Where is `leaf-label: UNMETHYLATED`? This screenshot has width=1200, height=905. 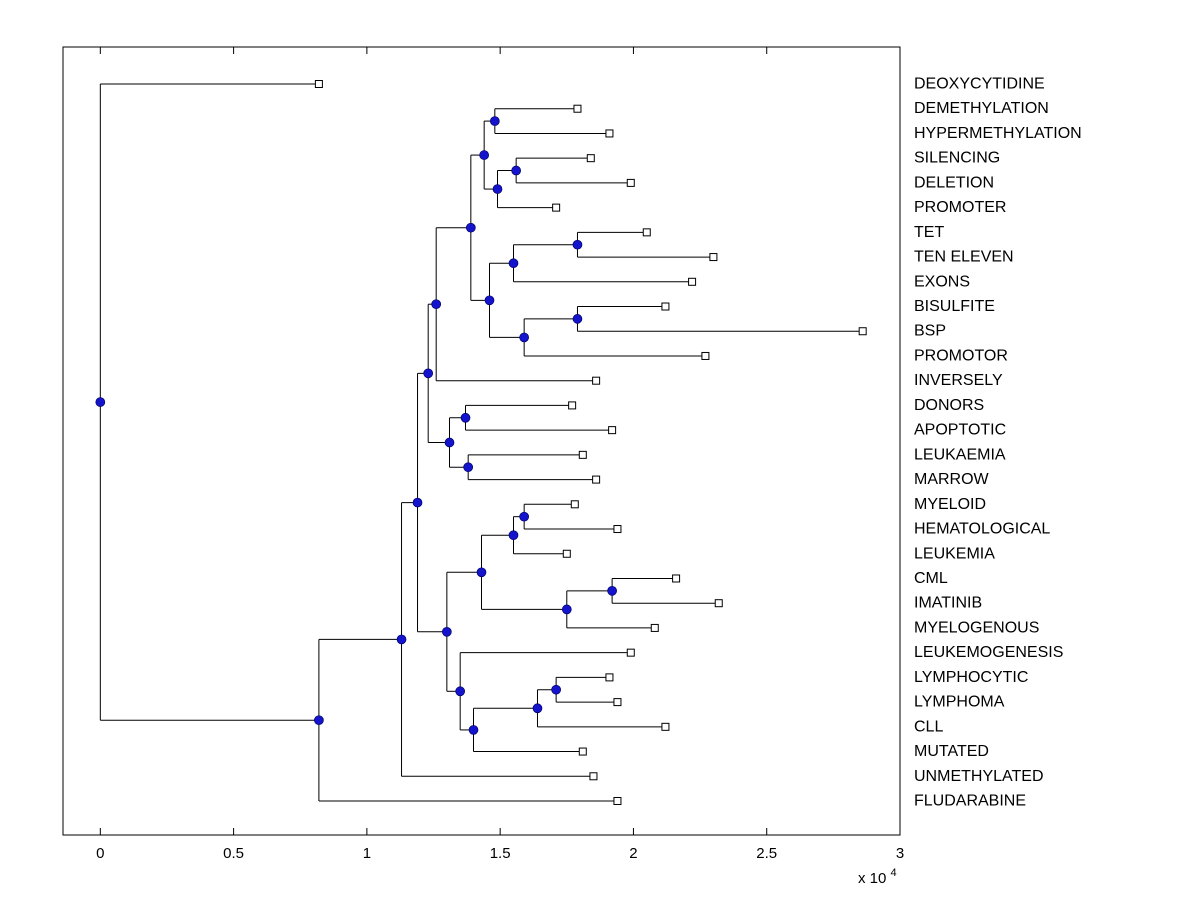 leaf-label: UNMETHYLATED is located at coordinates (979, 776).